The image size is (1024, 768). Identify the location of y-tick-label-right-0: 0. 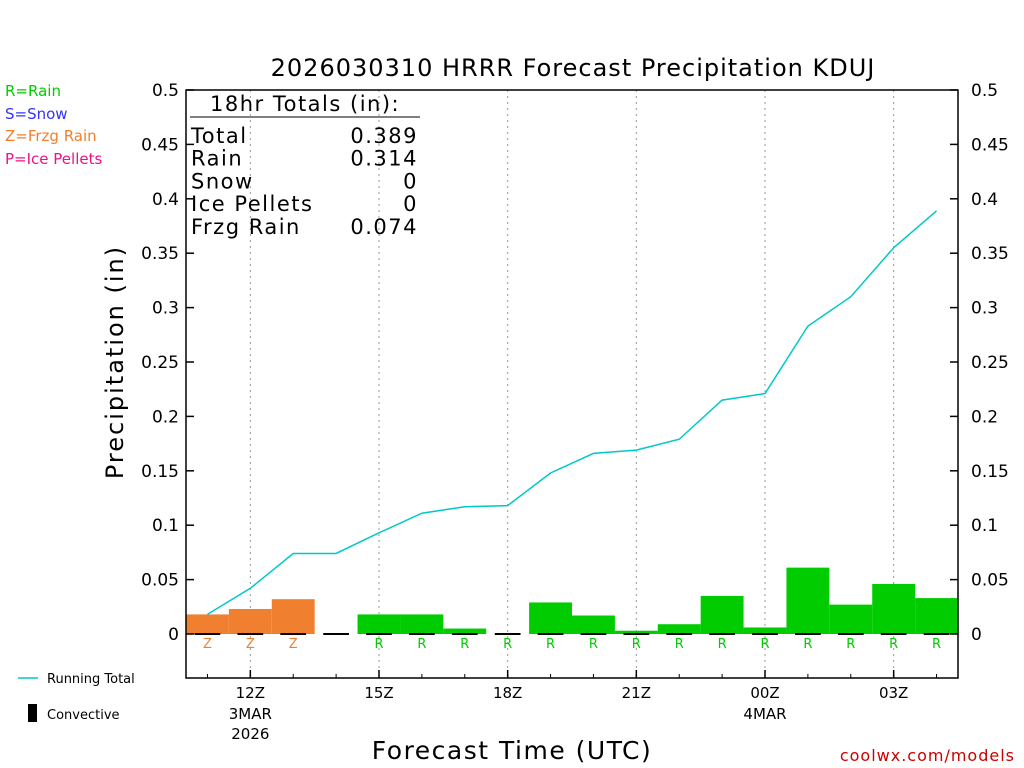
(976, 635).